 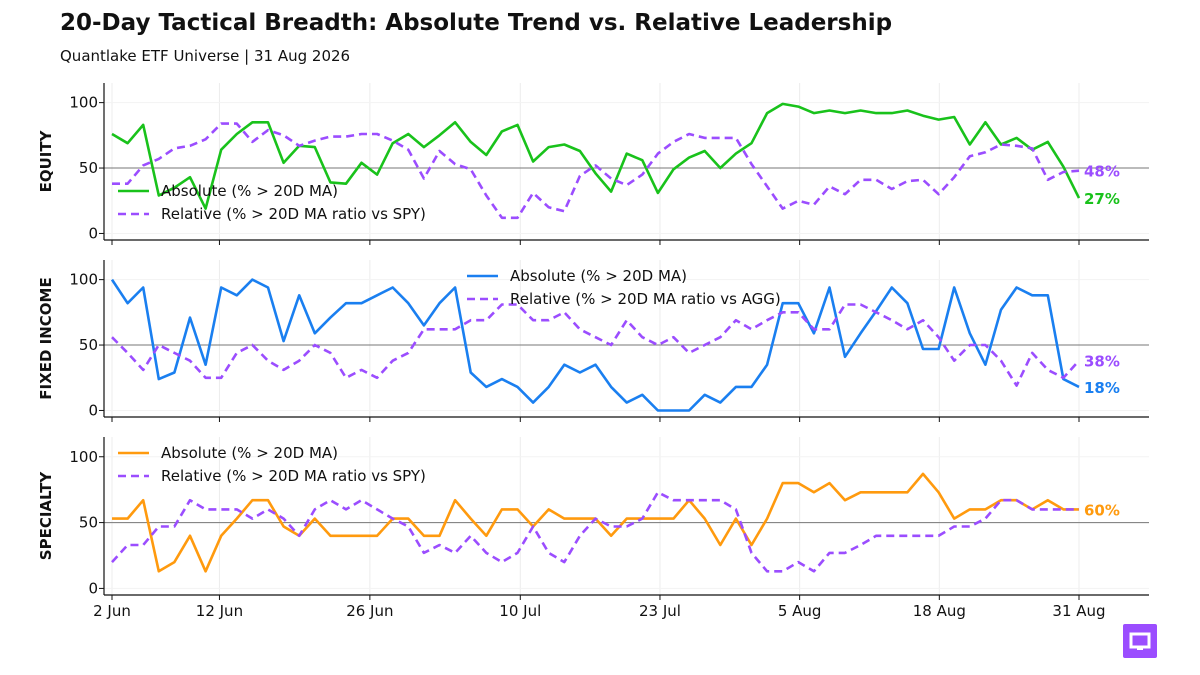 I want to click on x-tick-label: 23 Jul, so click(x=660, y=611).